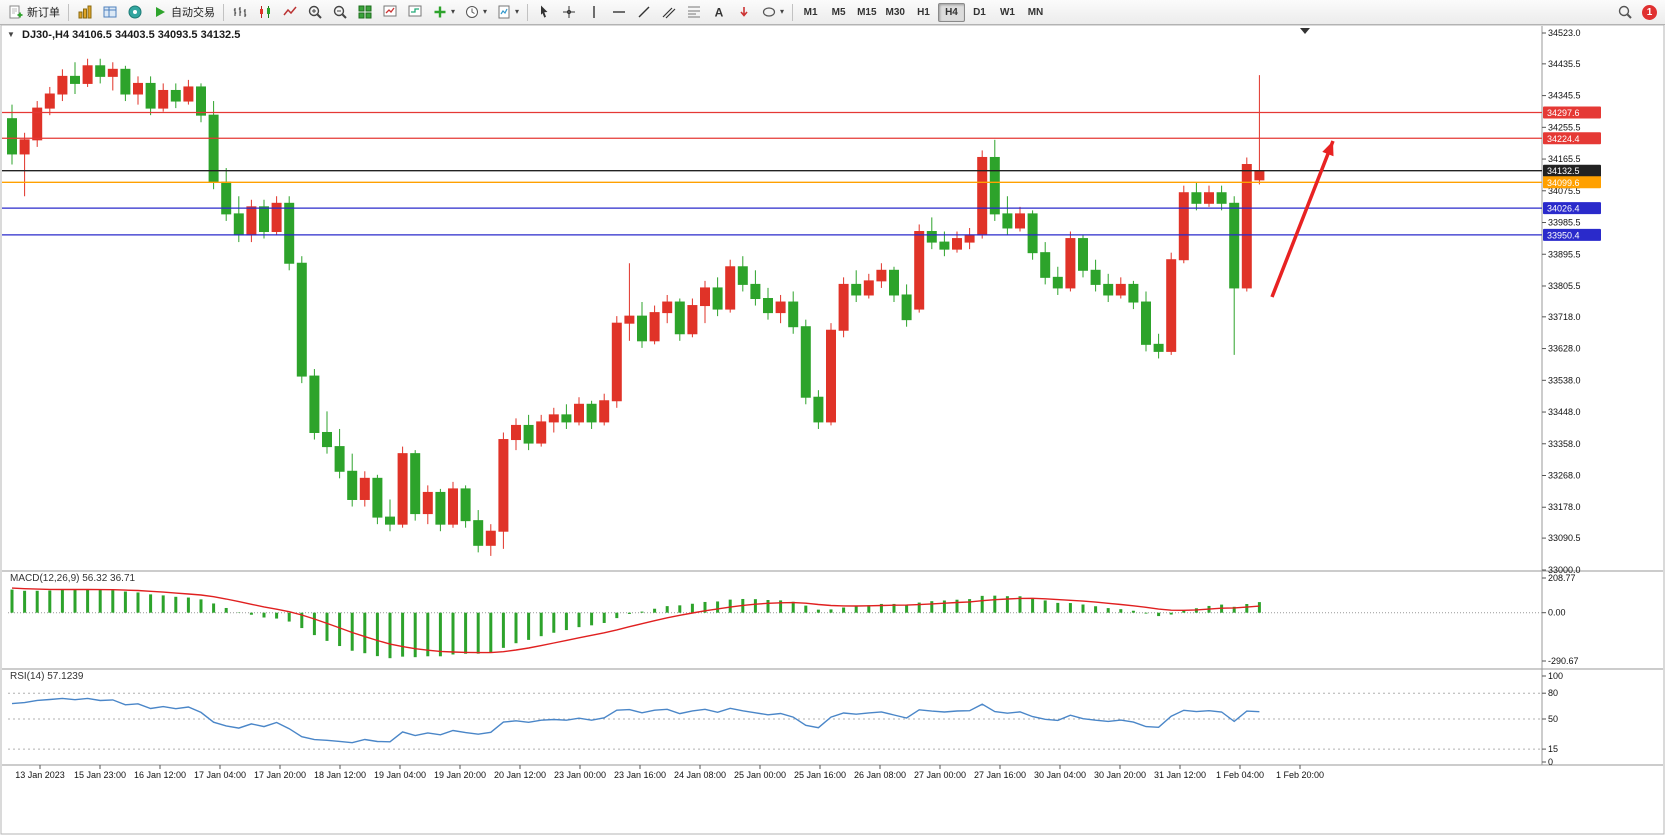  I want to click on price-lines, so click(772, 173).